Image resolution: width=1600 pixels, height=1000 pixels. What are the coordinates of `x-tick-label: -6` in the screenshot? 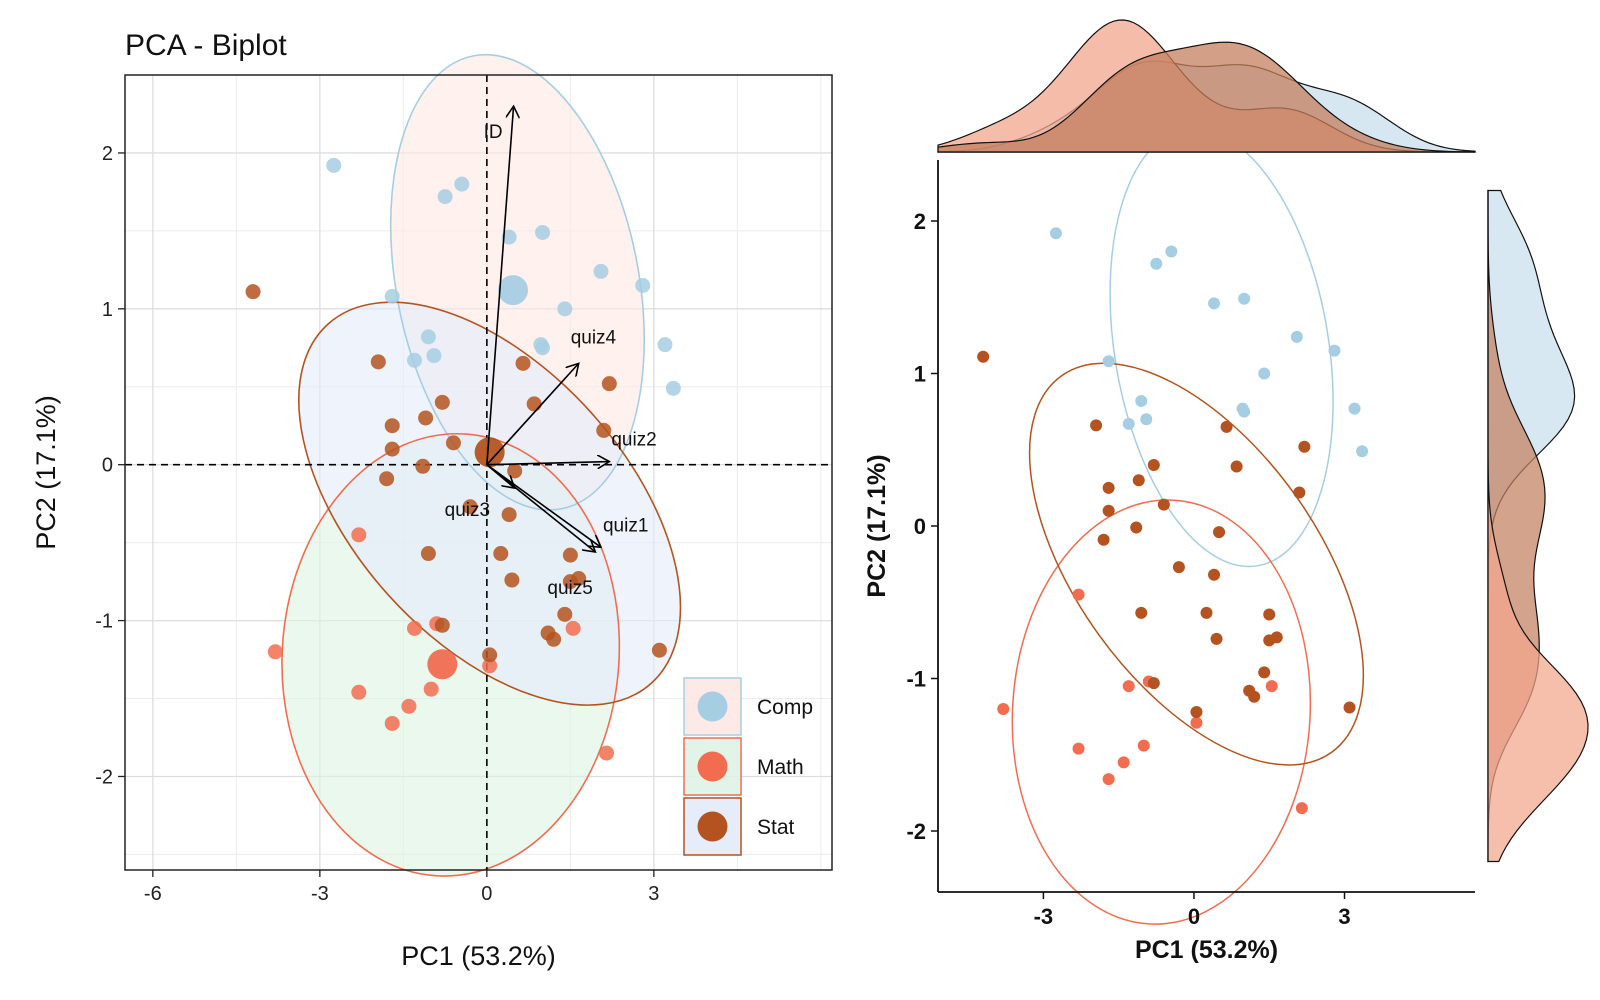 It's located at (153, 894).